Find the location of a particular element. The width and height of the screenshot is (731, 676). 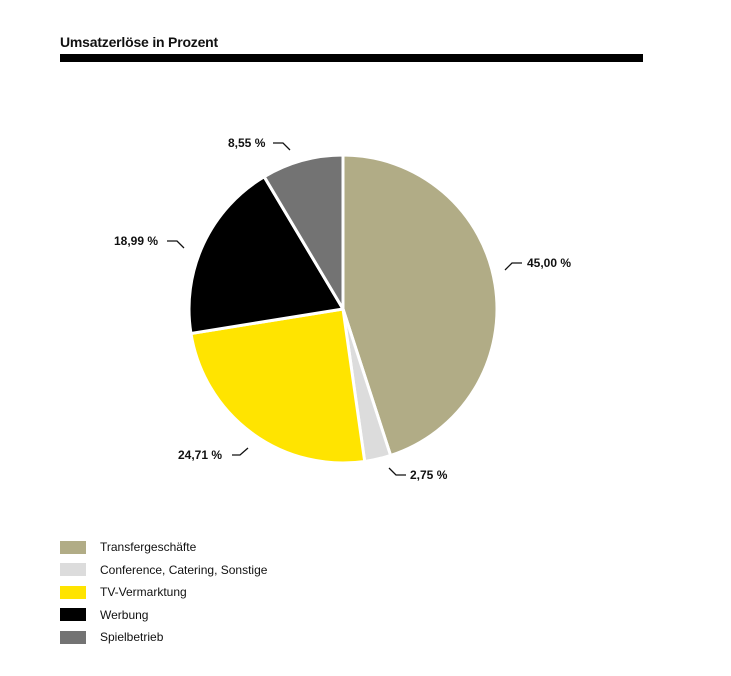

legend-label: Transfergeschäfte is located at coordinates (148, 547).